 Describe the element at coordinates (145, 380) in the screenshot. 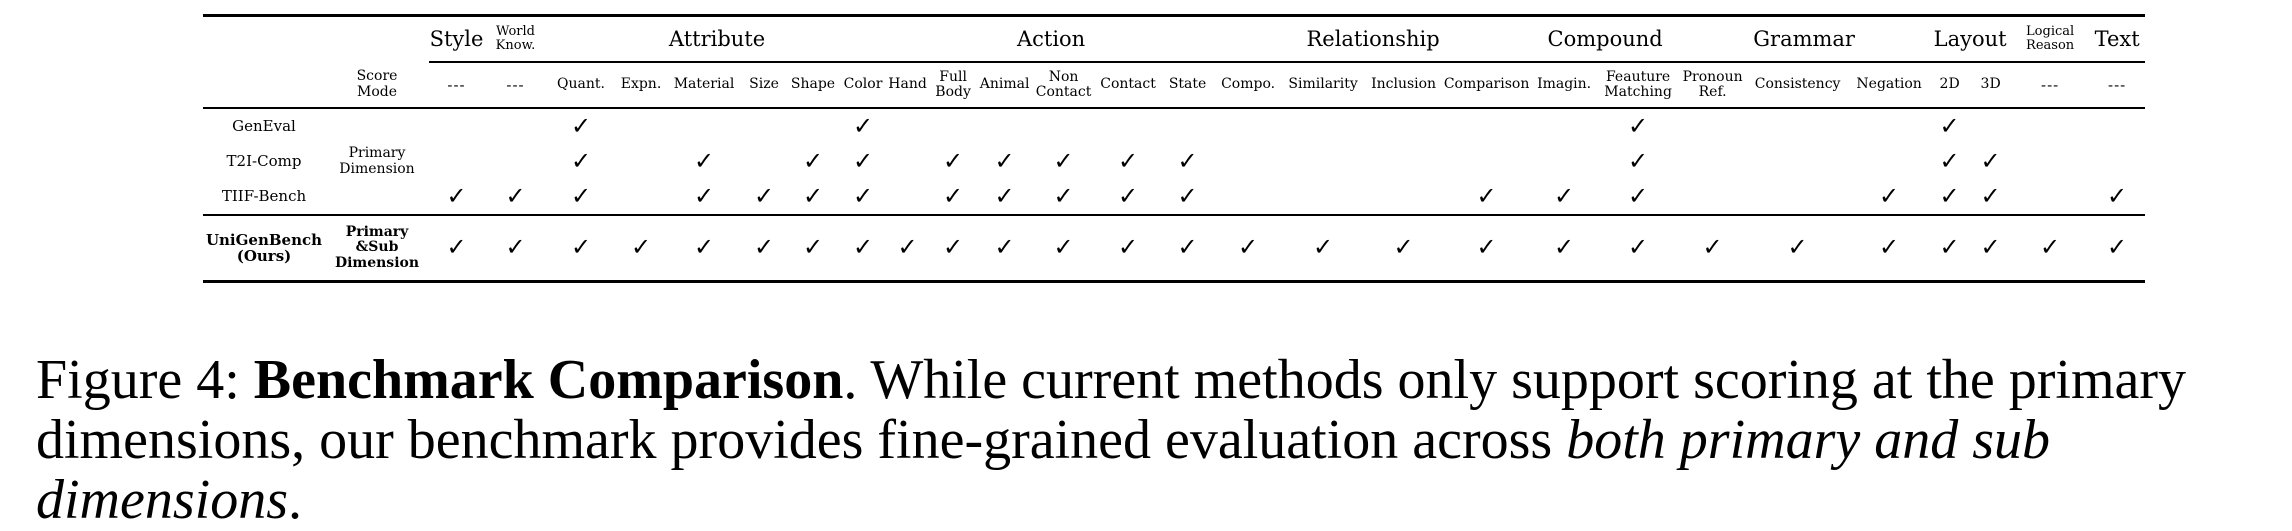

I see `figure-label: Figure 4:` at that location.